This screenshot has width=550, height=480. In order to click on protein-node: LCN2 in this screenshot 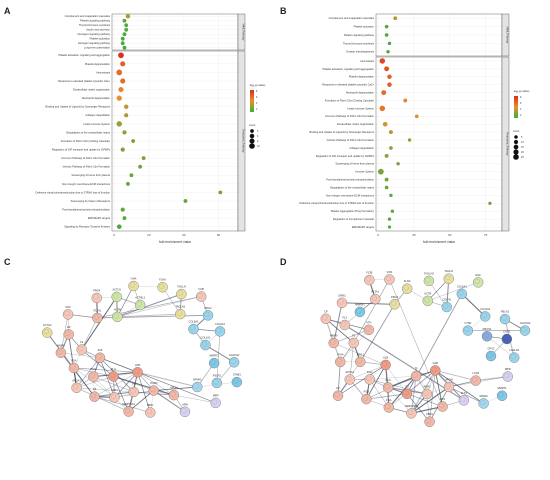, I will do `click(476, 378)`.